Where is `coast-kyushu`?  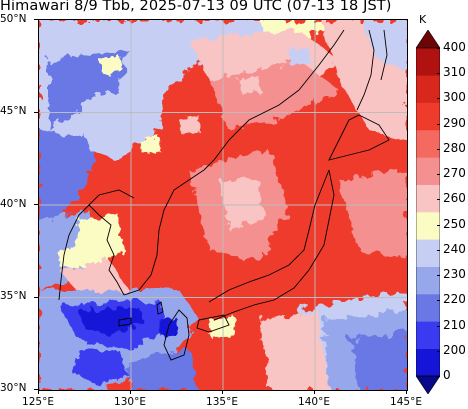 coast-kyushu is located at coordinates (176, 335).